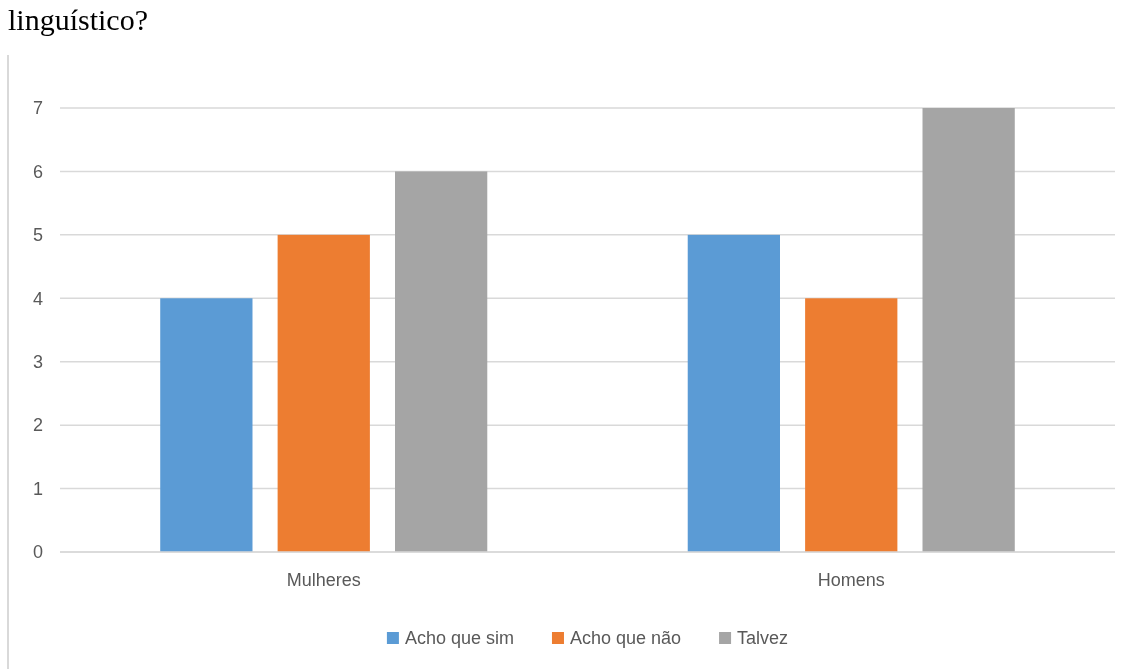 The width and height of the screenshot is (1131, 669). I want to click on y-tick-label: 3, so click(38, 362).